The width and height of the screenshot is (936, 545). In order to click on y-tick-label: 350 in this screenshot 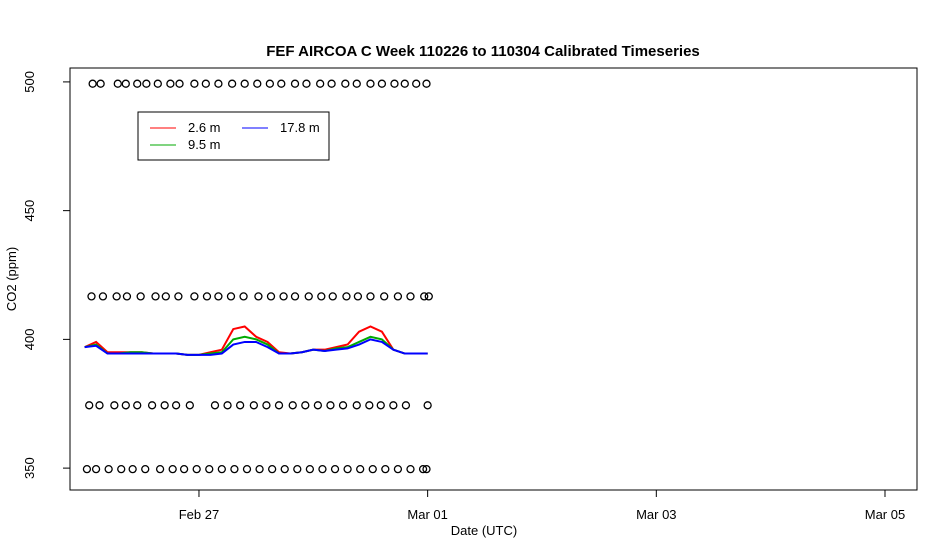, I will do `click(29, 468)`.